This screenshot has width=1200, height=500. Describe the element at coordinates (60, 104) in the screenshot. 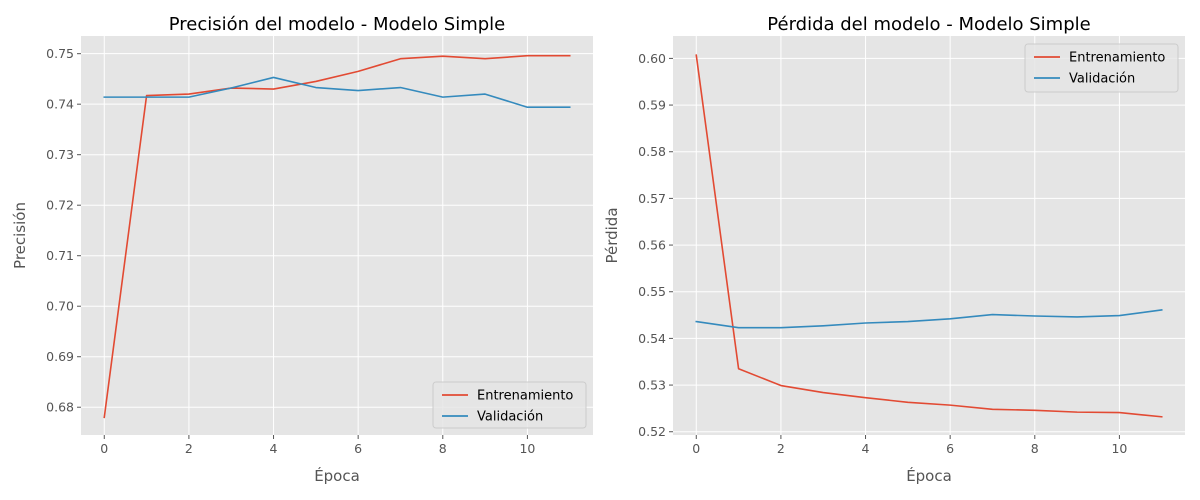

I see `y-tick-label: 0.74` at that location.